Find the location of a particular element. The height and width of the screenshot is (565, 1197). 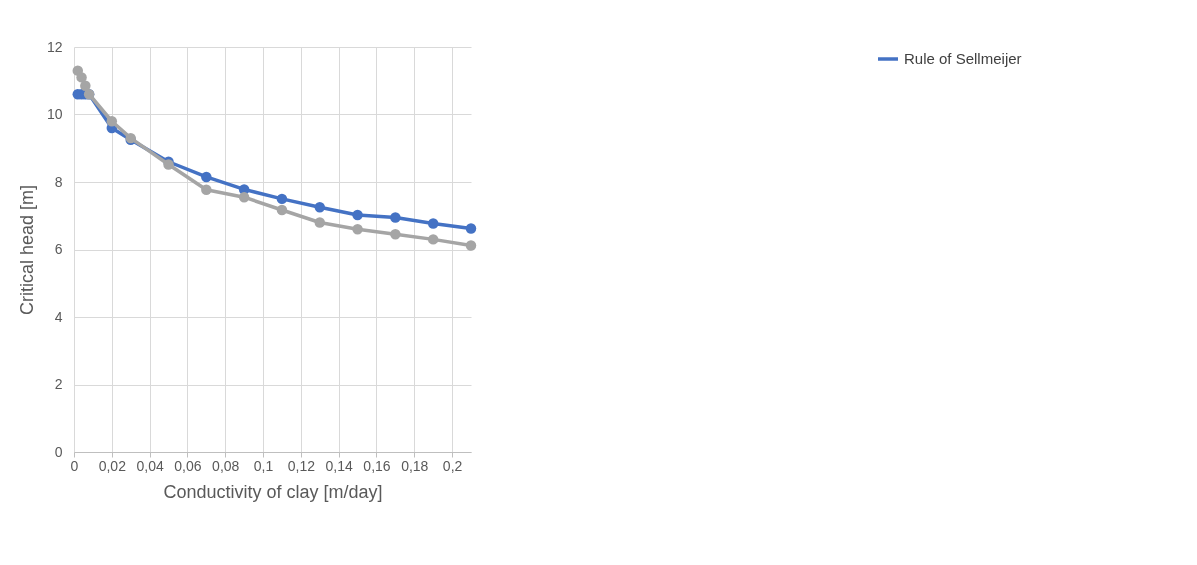

x-tick-label: 0,12 is located at coordinates (301, 465).